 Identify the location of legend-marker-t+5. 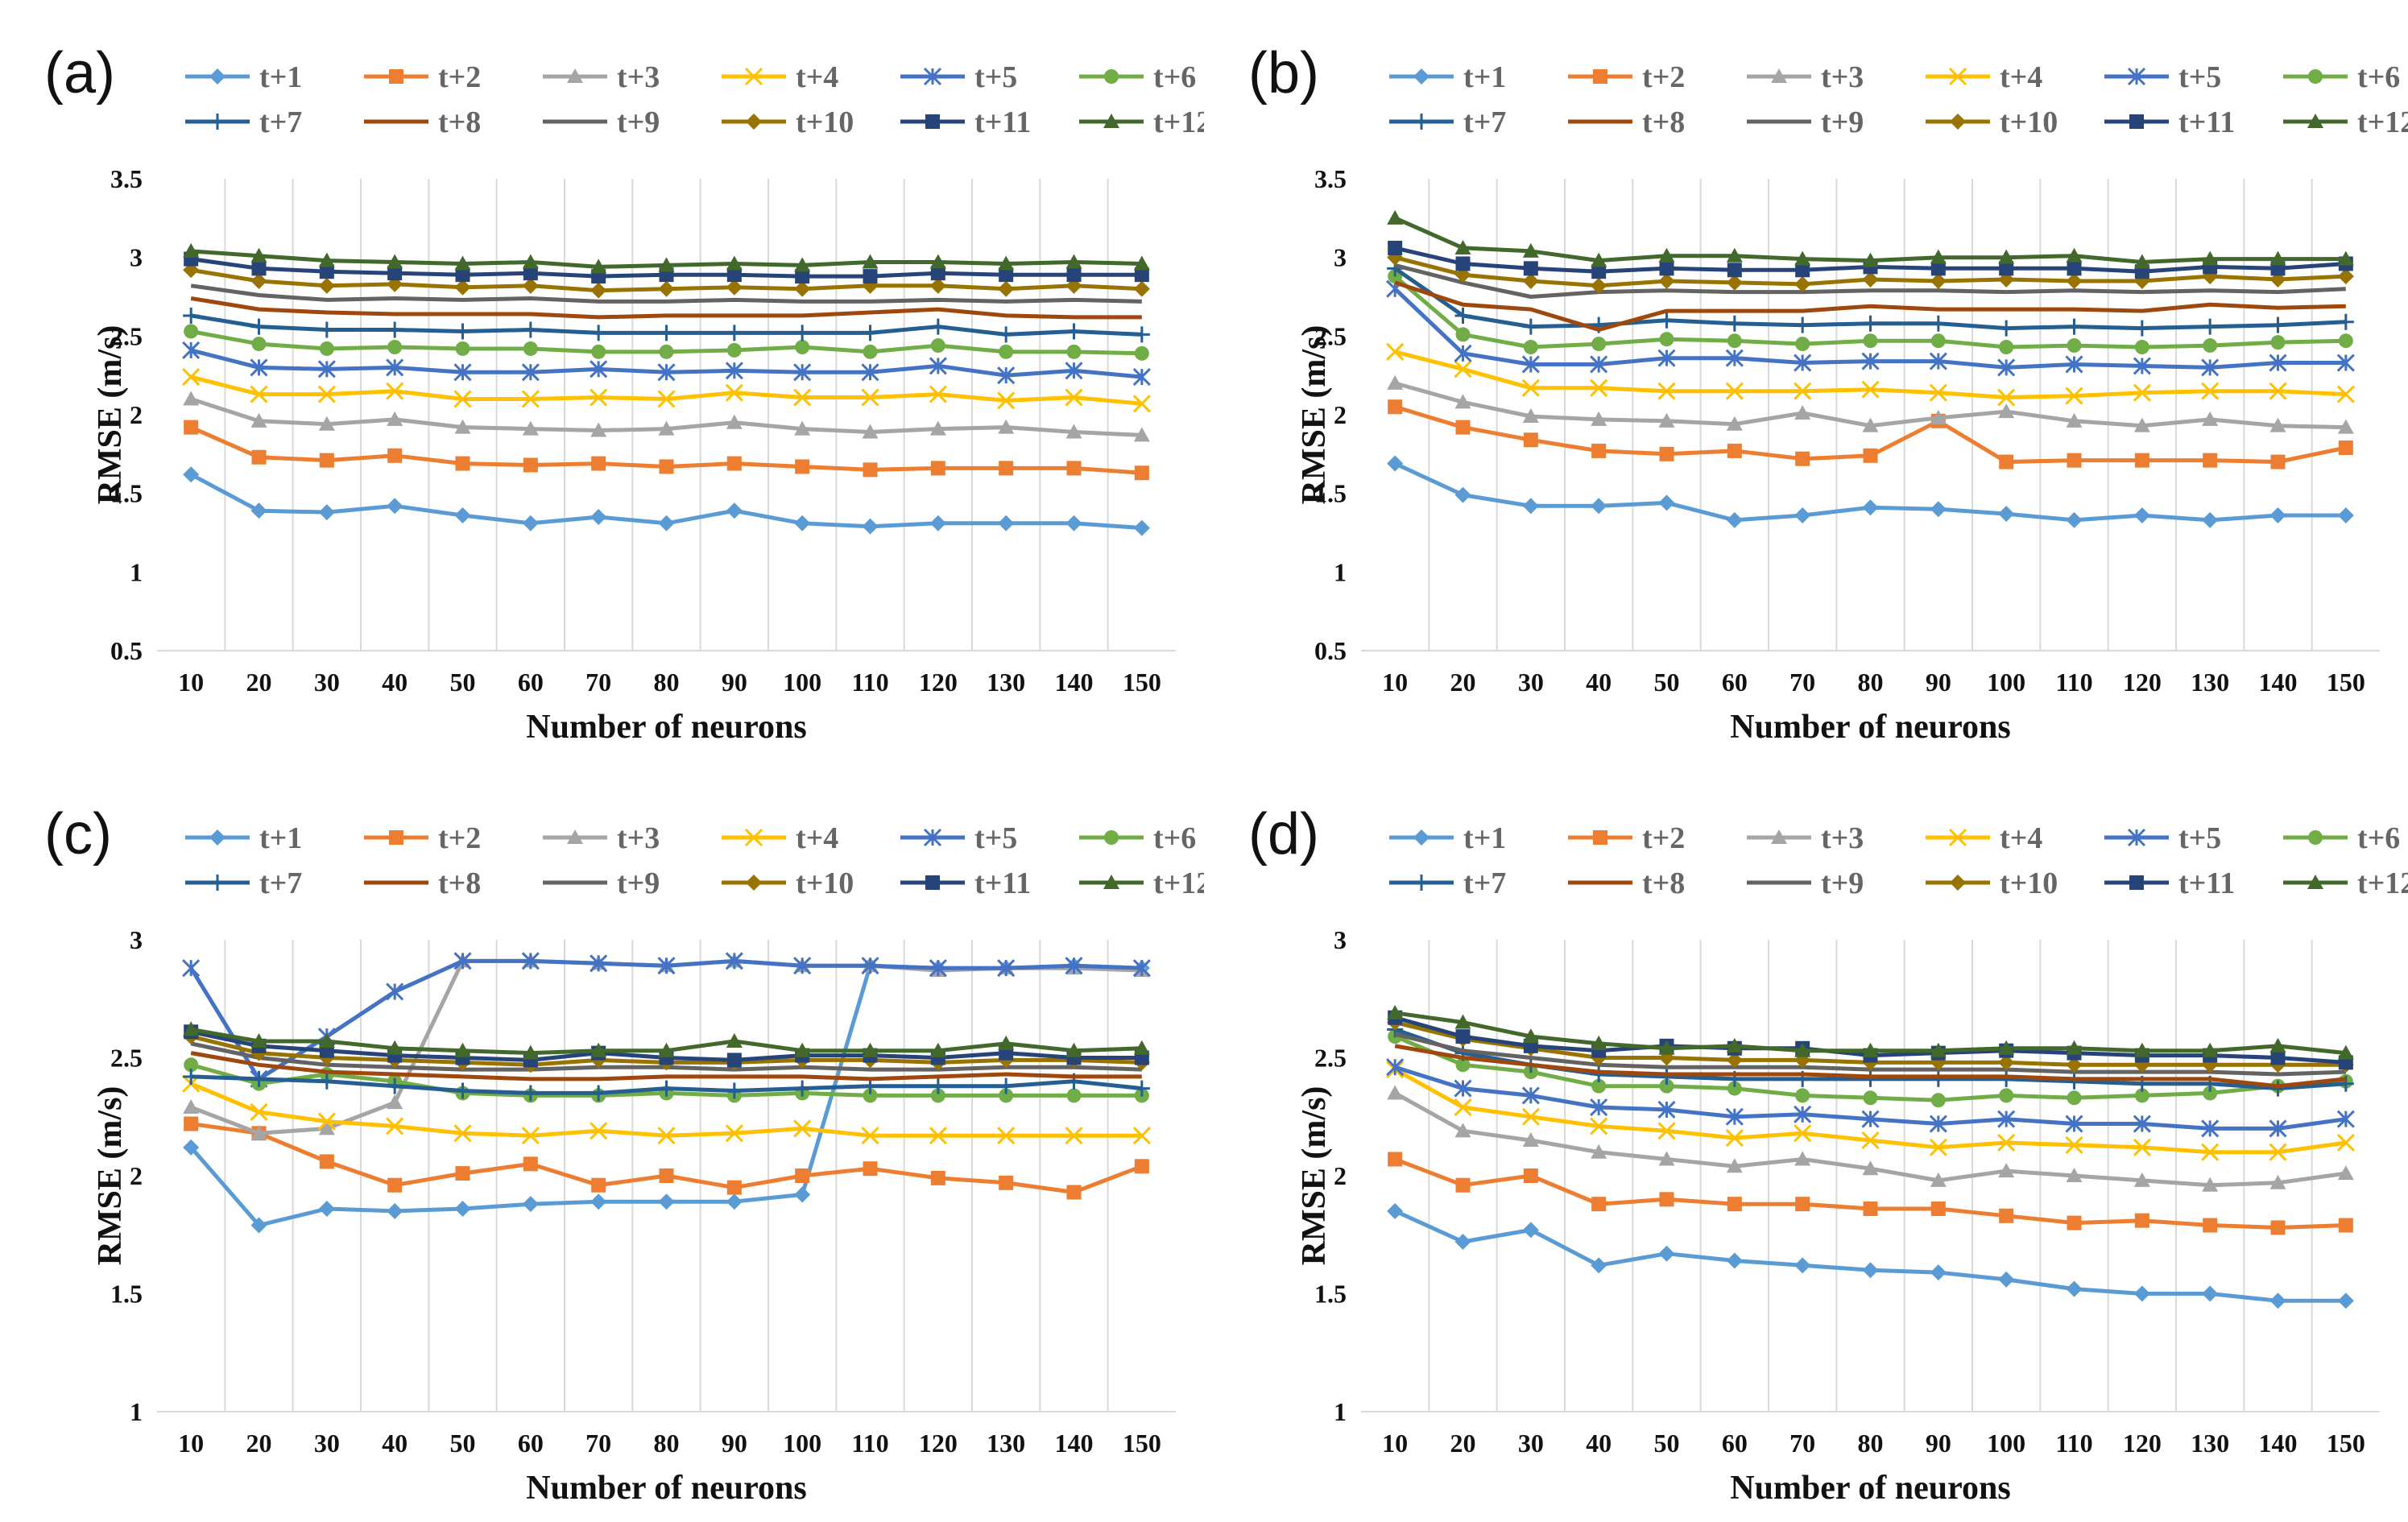
(932, 837).